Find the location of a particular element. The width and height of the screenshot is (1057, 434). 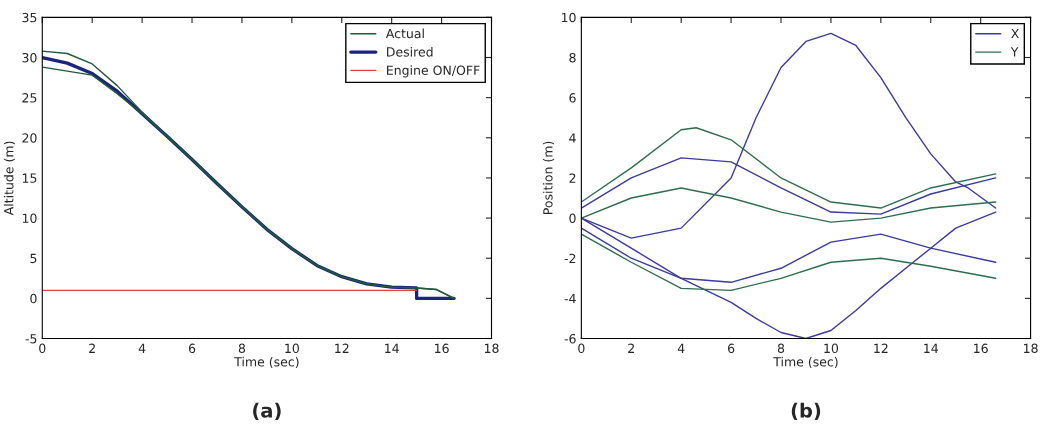

text: (b) is located at coordinates (806, 411).